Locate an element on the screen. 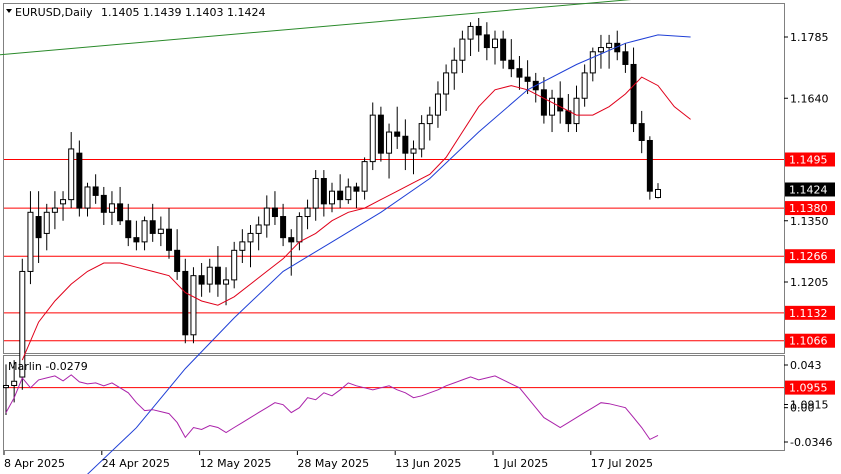  time-tick-label: 24 Apr 2025 is located at coordinates (136, 463).